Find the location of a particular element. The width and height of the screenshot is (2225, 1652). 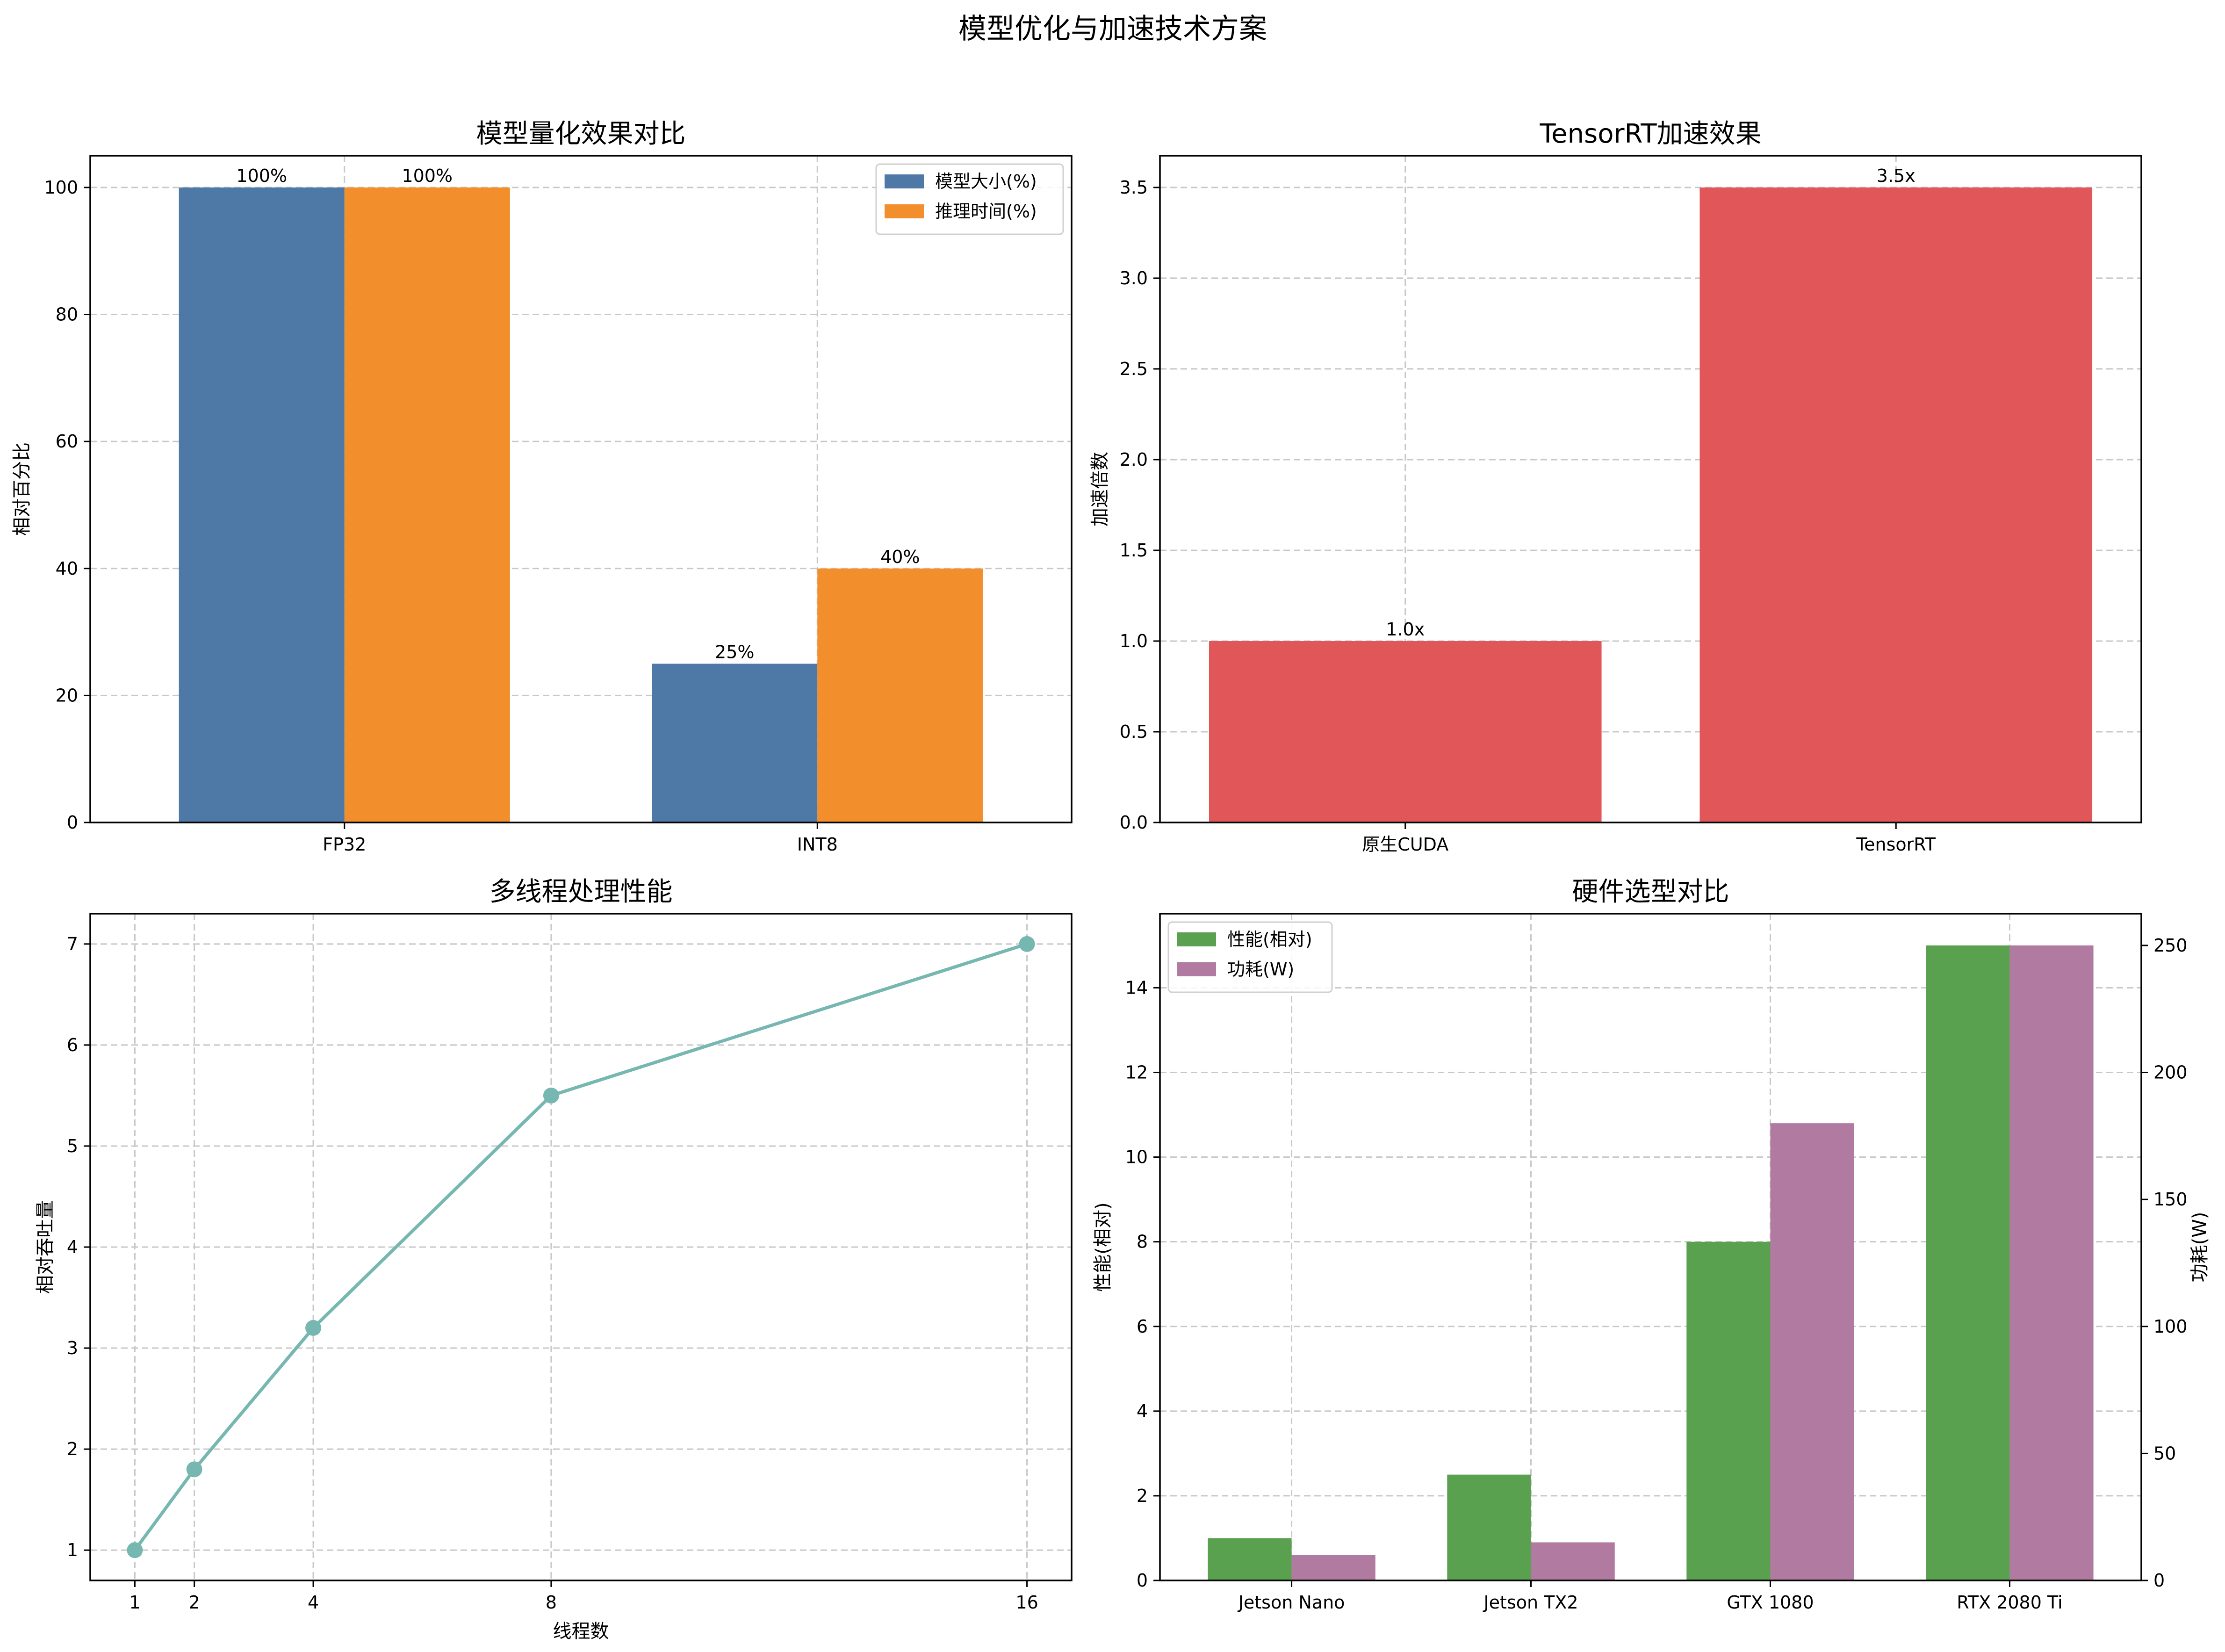

hw-ytick-label: 0 is located at coordinates (1142, 1581).